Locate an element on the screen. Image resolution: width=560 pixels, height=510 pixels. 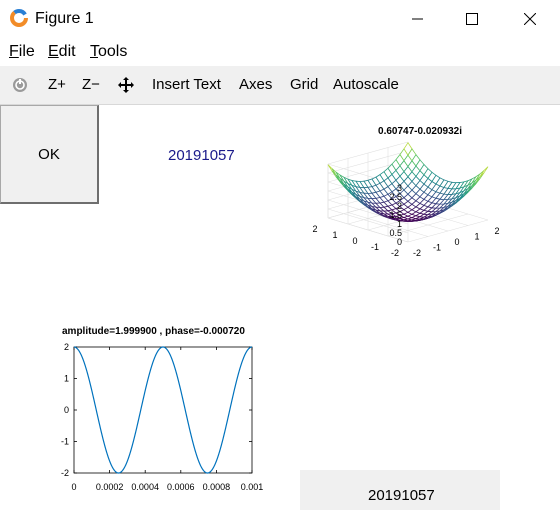
maximize-button is located at coordinates (472, 19).